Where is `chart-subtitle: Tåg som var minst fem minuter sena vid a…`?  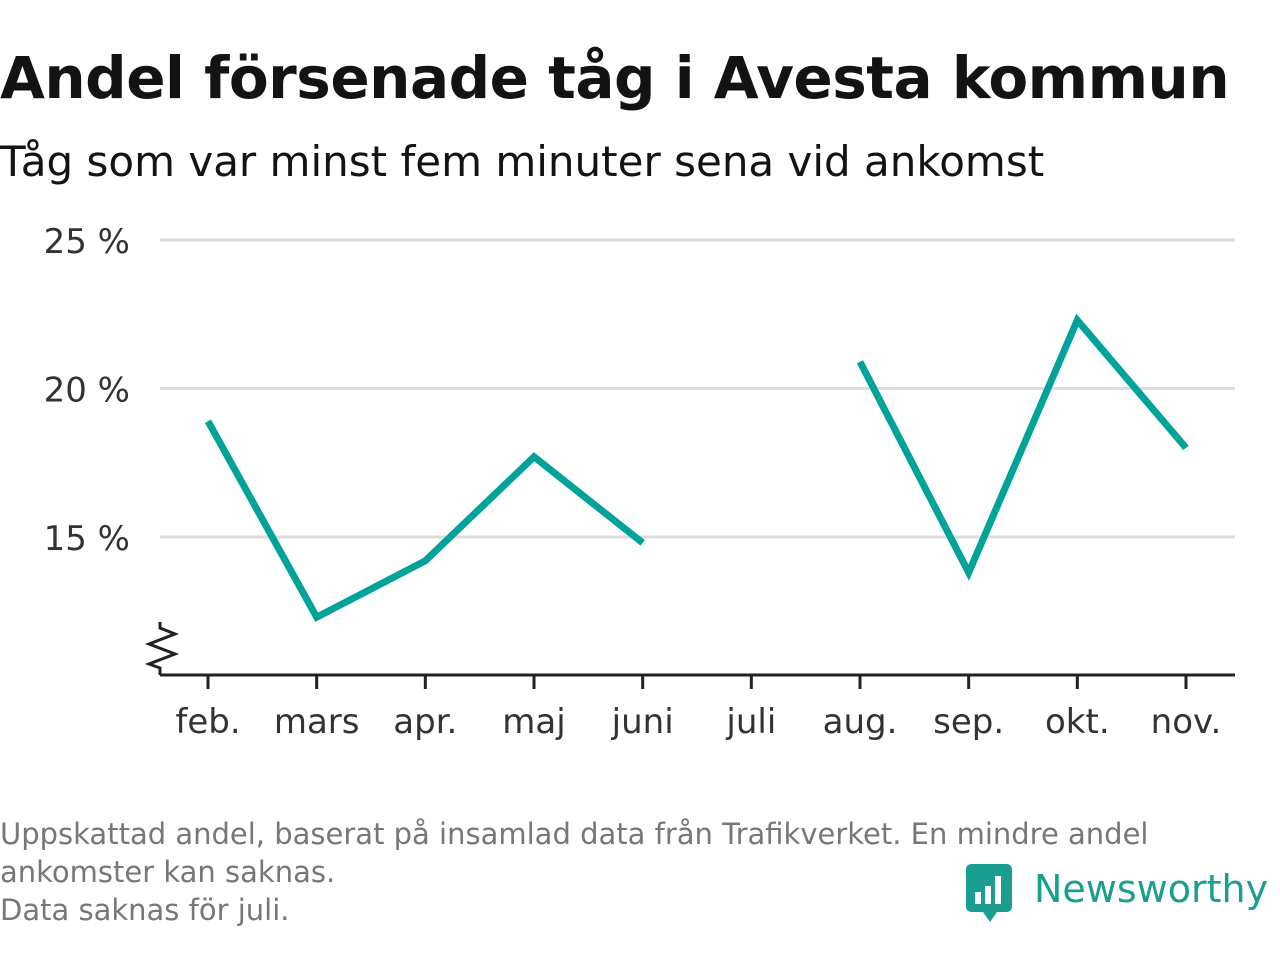
chart-subtitle: Tåg som var minst fem minuter sena vid a… is located at coordinates (522, 161).